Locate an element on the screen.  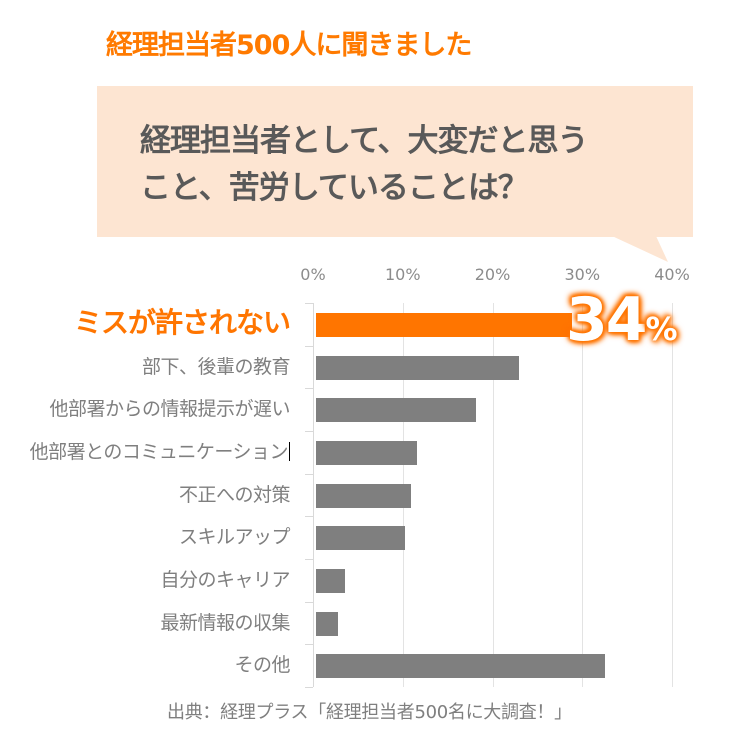
category-label-text: その他 is located at coordinates (262, 665).